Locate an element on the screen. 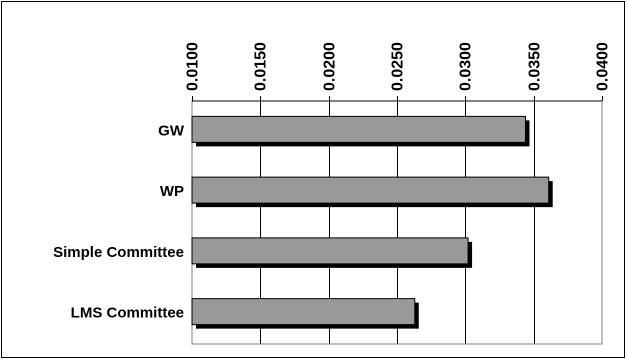 This screenshot has width=627, height=360. x-tick-label: 0.0100 is located at coordinates (193, 66).